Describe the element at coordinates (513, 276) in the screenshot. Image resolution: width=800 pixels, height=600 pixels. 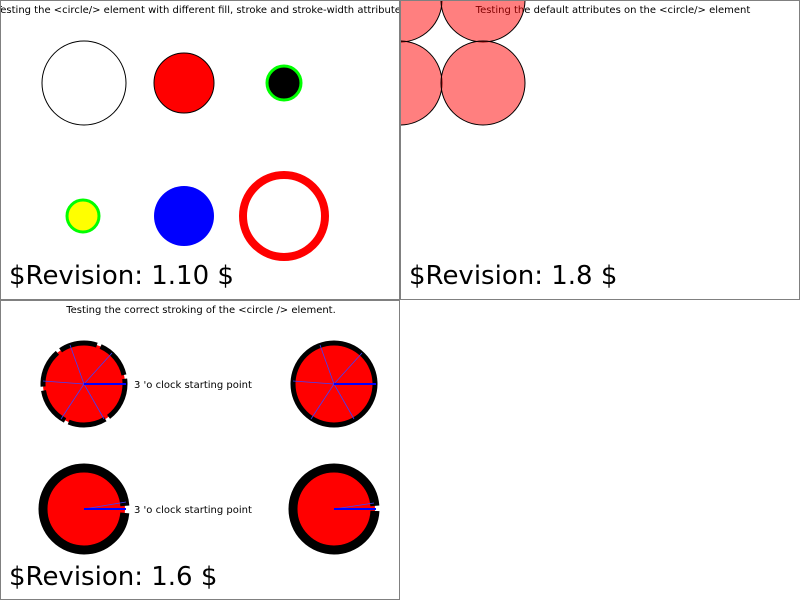
I see `revision-text: $Revision: 1.8 $` at that location.